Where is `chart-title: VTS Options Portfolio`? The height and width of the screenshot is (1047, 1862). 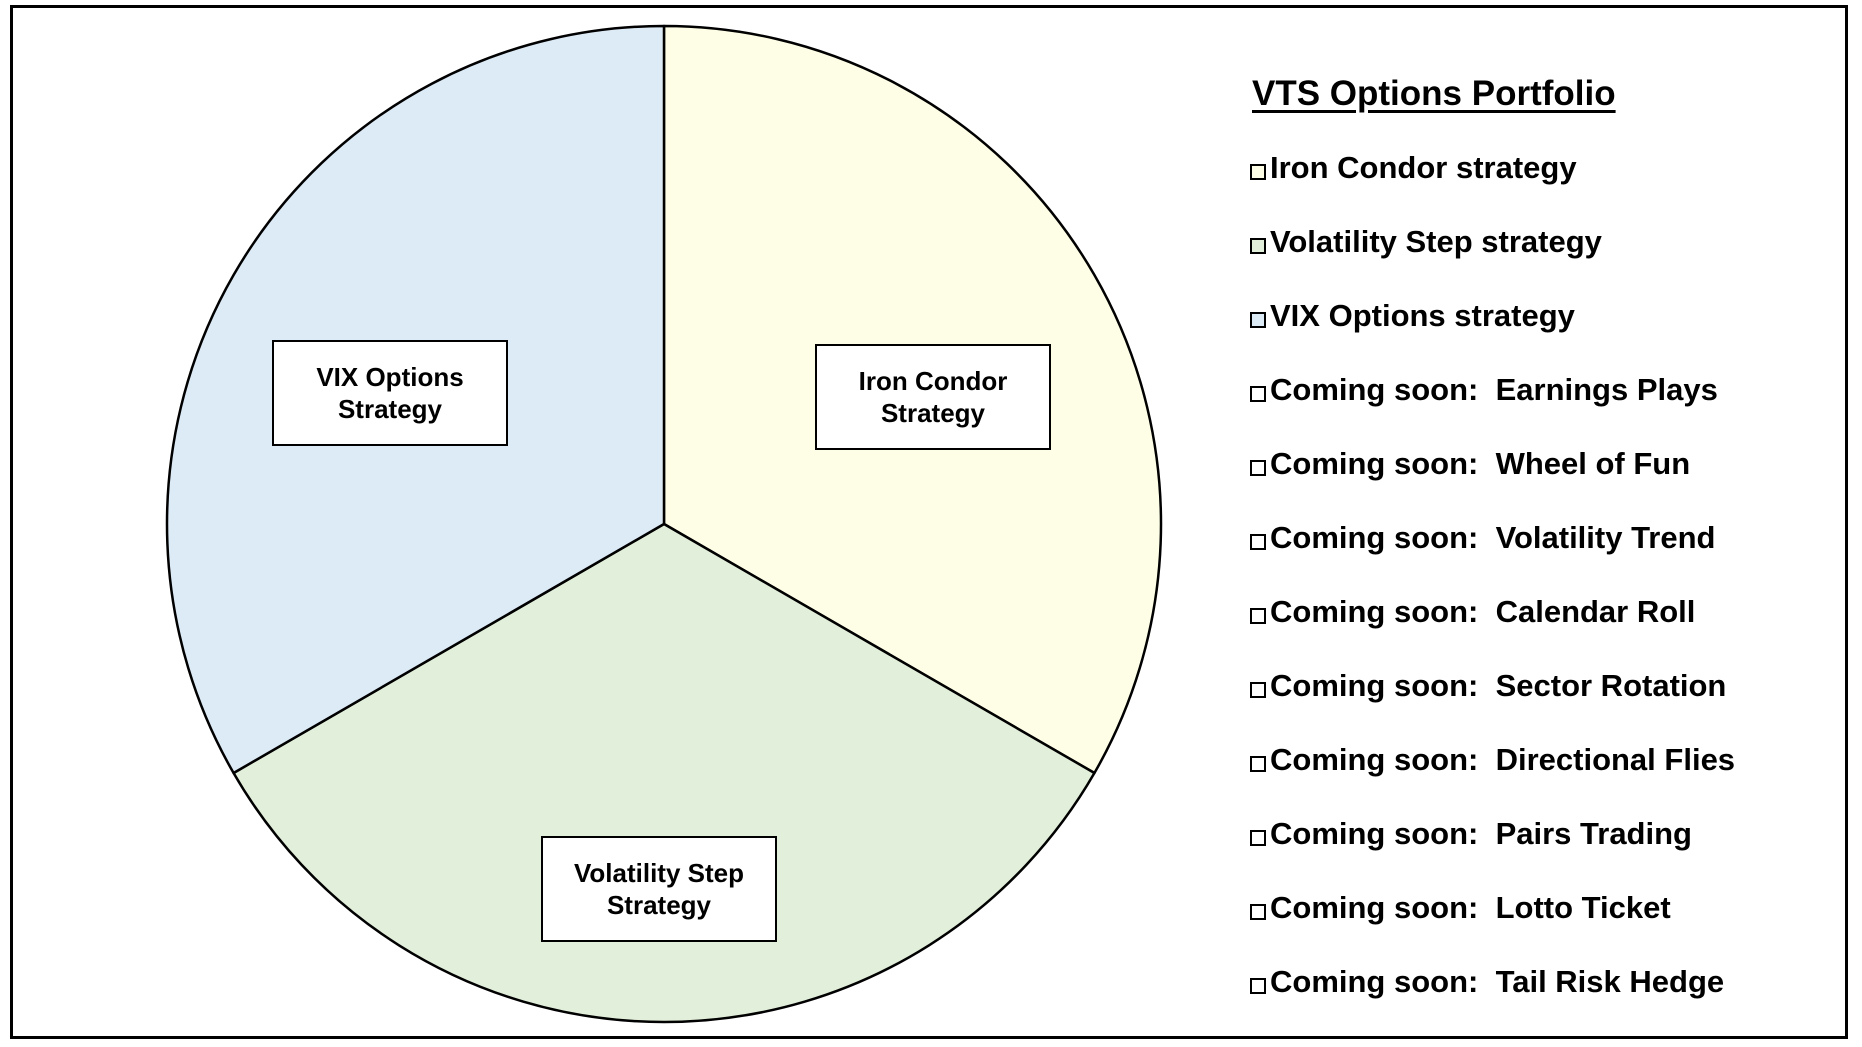
chart-title: VTS Options Portfolio is located at coordinates (1434, 93).